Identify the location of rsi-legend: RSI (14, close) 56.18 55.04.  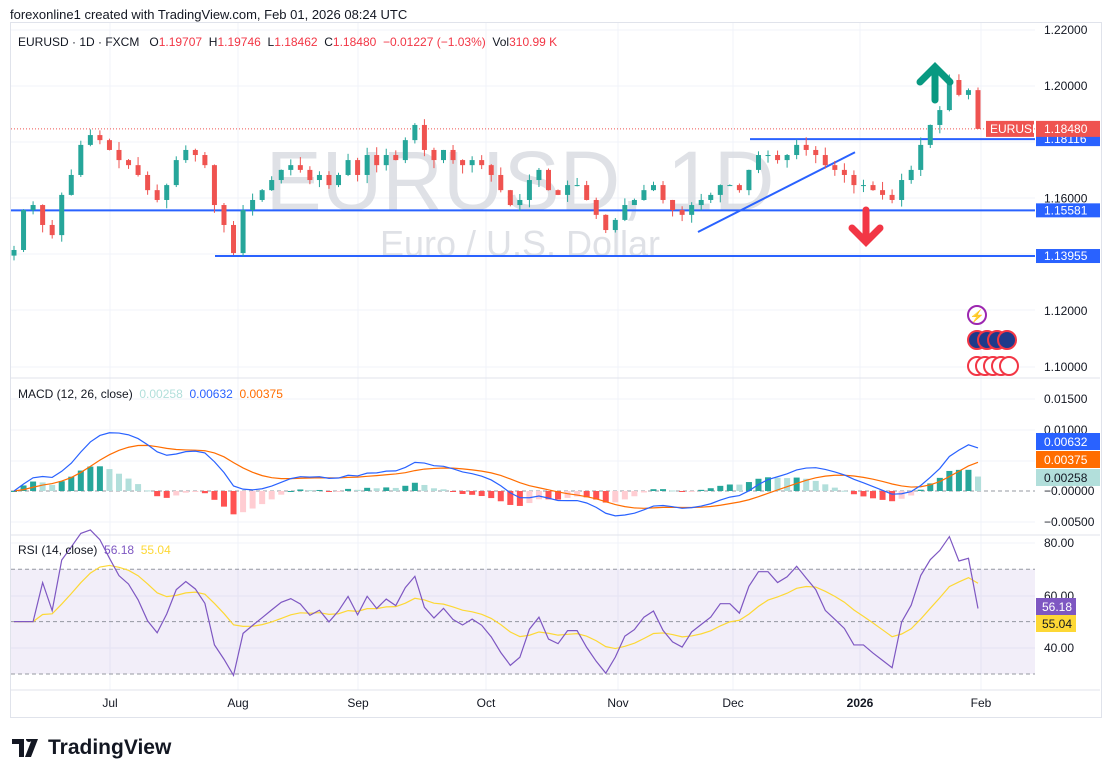
(94, 550).